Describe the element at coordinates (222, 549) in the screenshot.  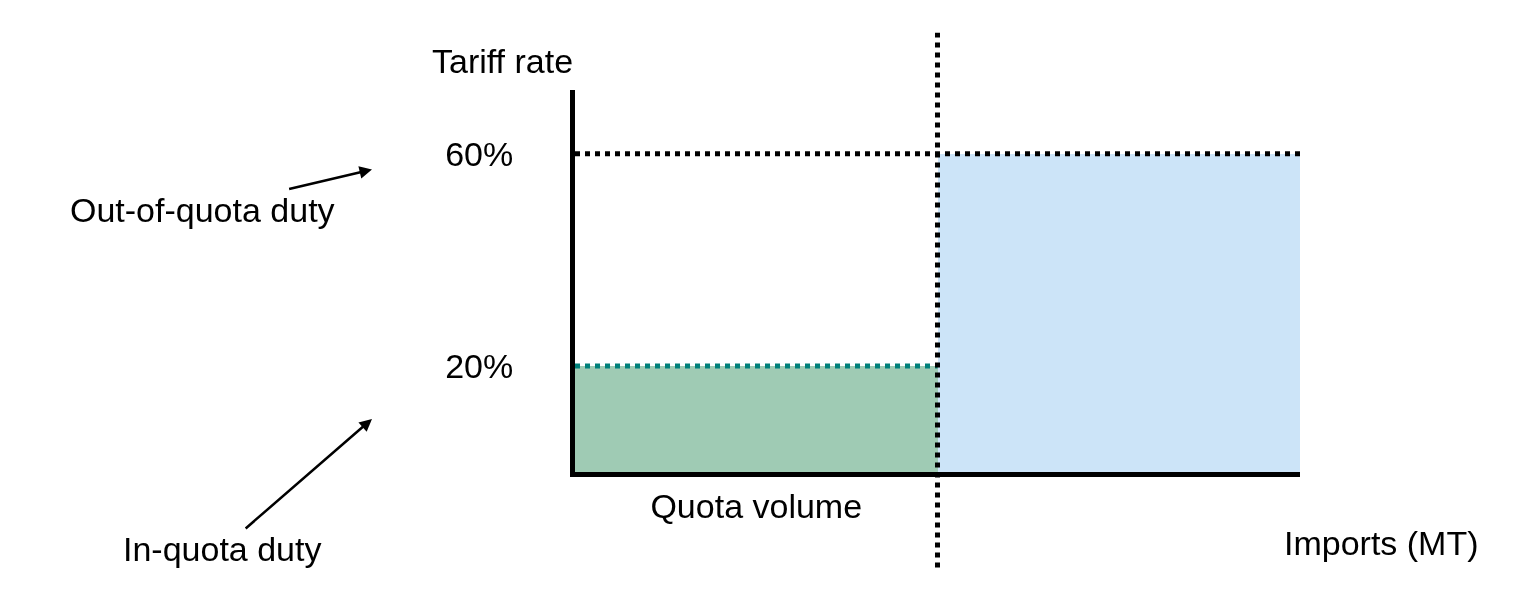
I see `text: In-quota duty` at that location.